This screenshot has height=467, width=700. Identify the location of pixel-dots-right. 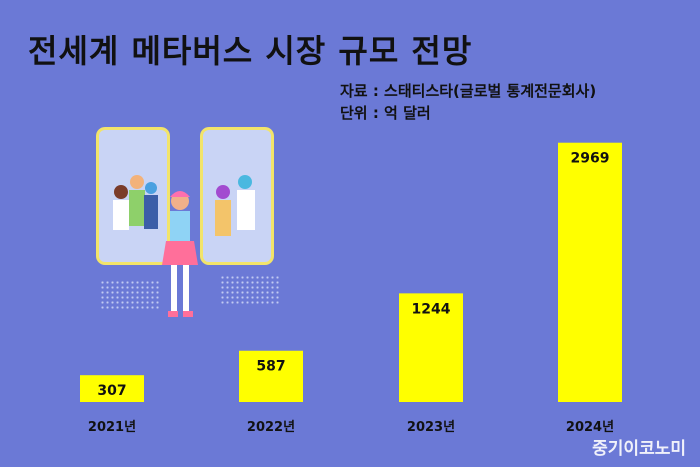
(250, 290).